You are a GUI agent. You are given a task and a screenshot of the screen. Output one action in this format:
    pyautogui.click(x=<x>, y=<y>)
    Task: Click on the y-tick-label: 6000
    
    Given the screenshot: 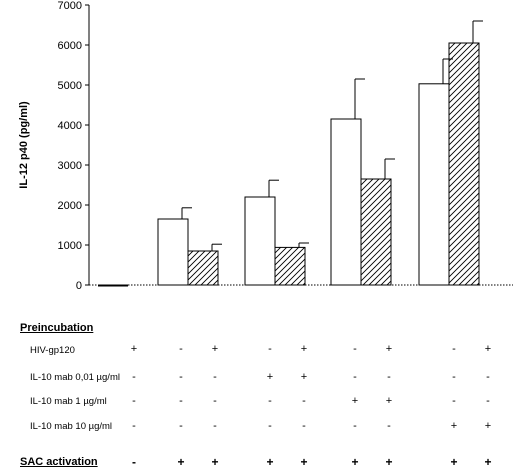 What is the action you would take?
    pyautogui.click(x=70, y=46)
    